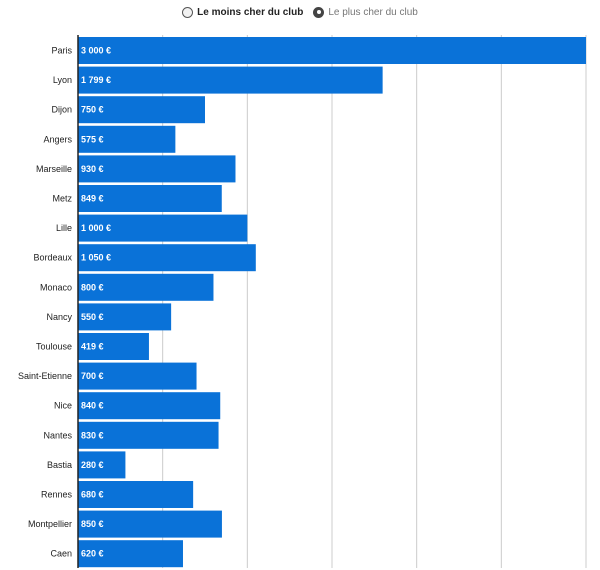  What do you see at coordinates (250, 12) in the screenshot?
I see `toggle-label-min: Le moins cher du club` at bounding box center [250, 12].